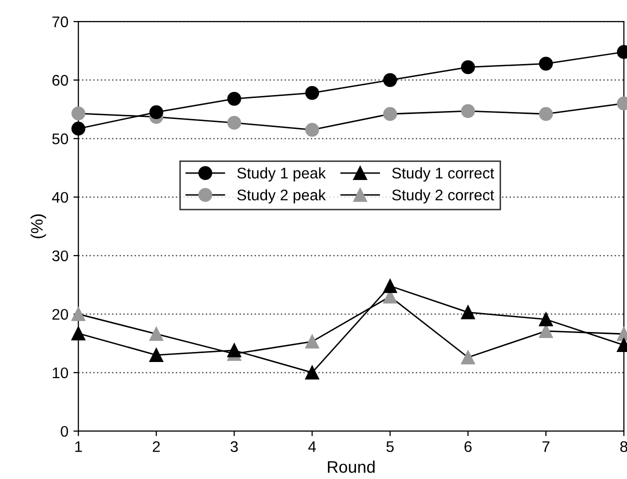  I want to click on y-tick-label: 50, so click(60, 138).